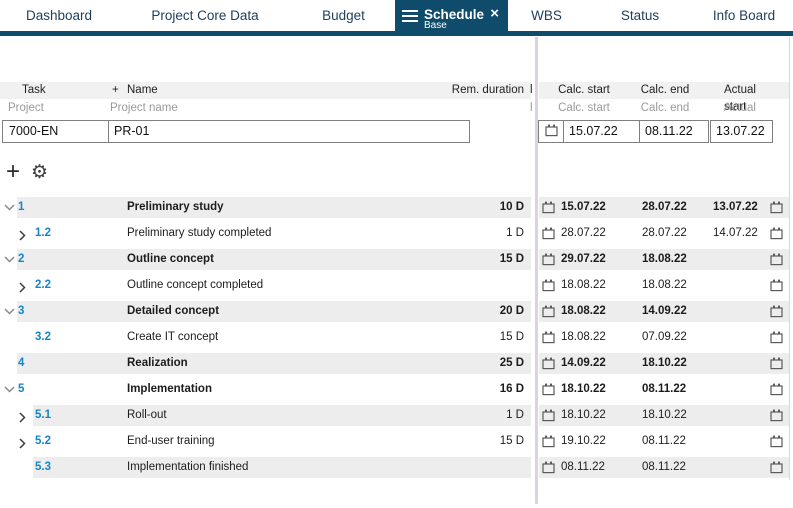 Image resolution: width=793 pixels, height=508 pixels. Describe the element at coordinates (199, 233) in the screenshot. I see `task-name-cell: Preliminary study completed` at that location.